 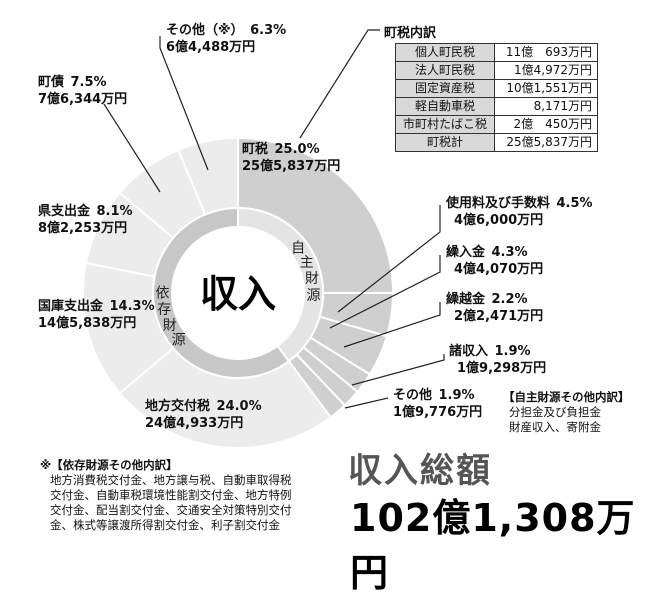 What do you see at coordinates (495, 308) in the screenshot?
I see `slice-label-kurikoshi: 繰越金 2.2% 2億2,471万円` at bounding box center [495, 308].